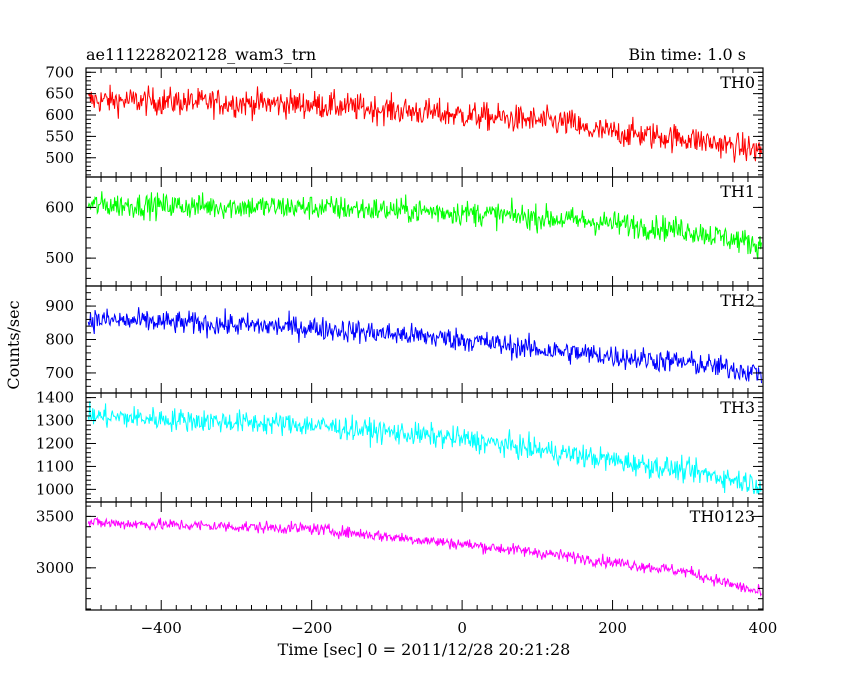 The height and width of the screenshot is (680, 850). Describe the element at coordinates (424, 225) in the screenshot. I see `series-line-th1` at that location.